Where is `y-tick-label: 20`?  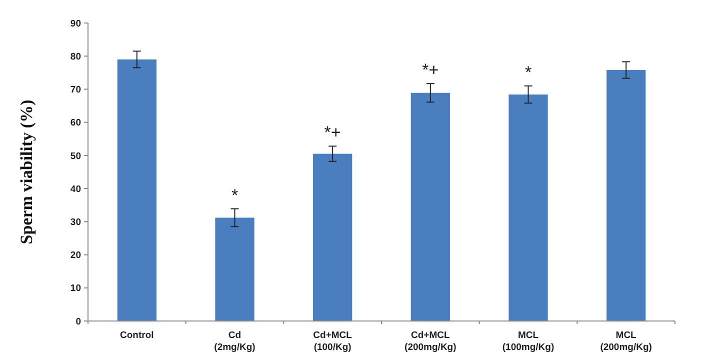 y-tick-label: 20 is located at coordinates (75, 256).